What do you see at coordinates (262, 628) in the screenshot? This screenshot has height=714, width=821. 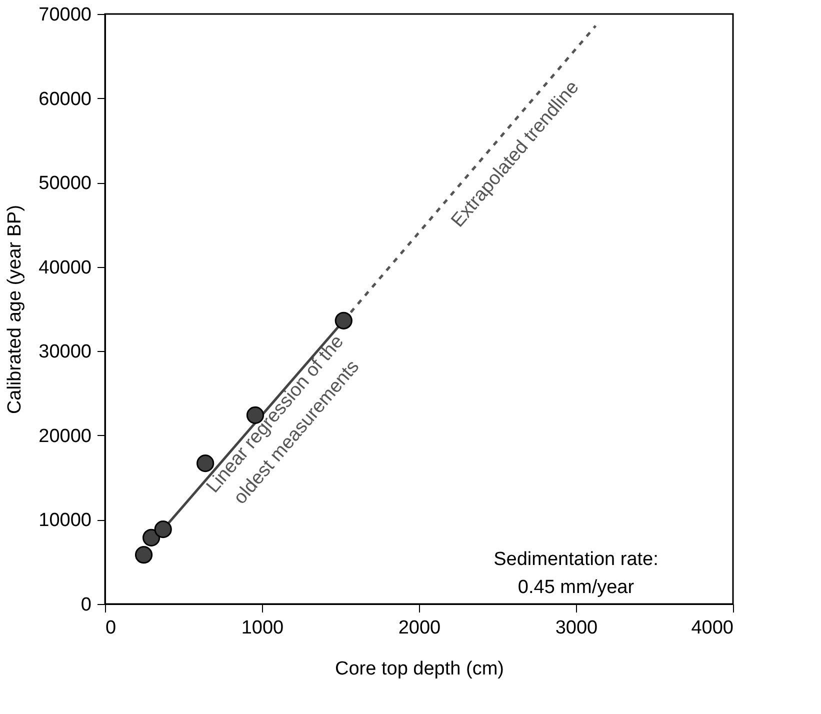 I see `x-tick-label: 1000` at bounding box center [262, 628].